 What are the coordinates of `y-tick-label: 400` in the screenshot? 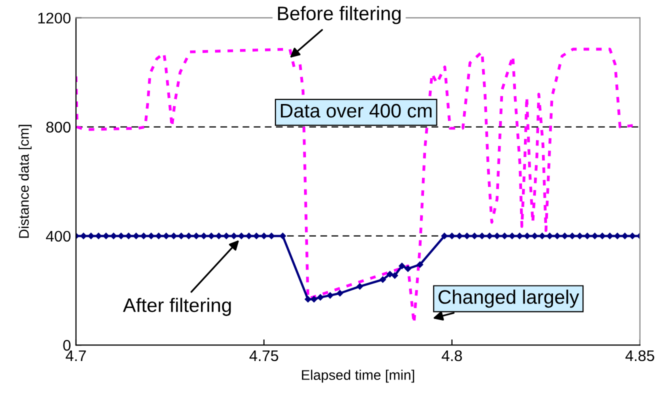 It's located at (58, 236).